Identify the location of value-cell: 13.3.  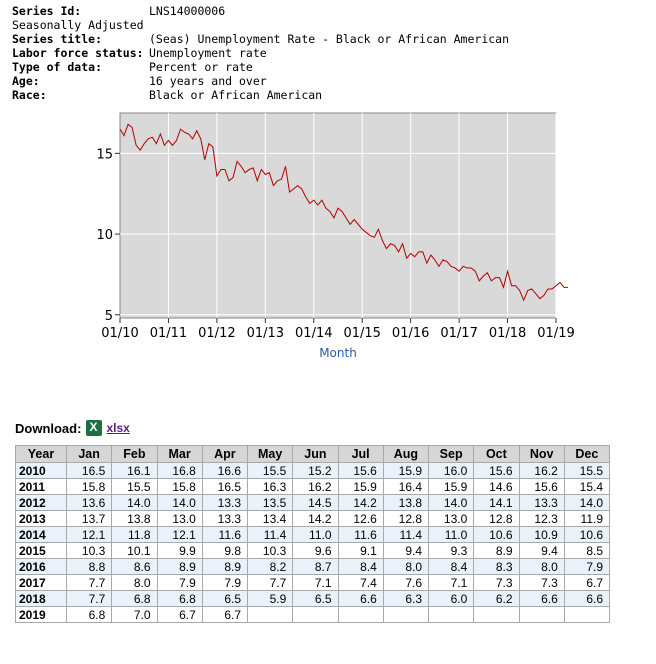
(225, 502).